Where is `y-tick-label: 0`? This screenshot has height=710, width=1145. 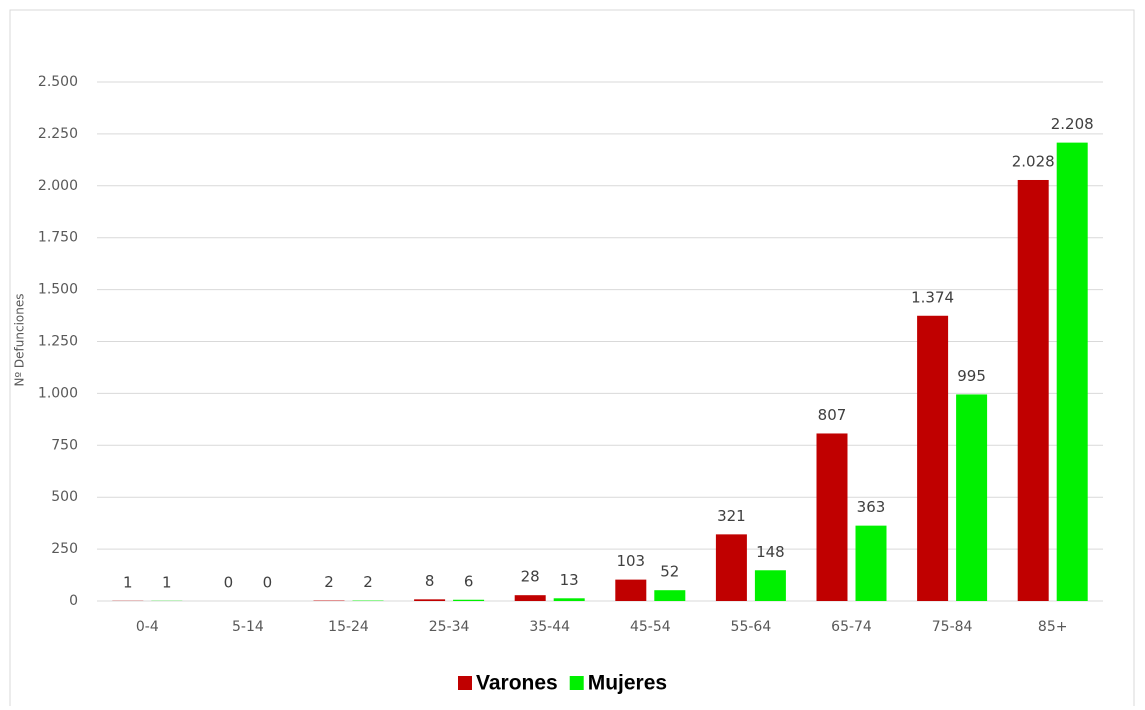
y-tick-label: 0 is located at coordinates (73, 601).